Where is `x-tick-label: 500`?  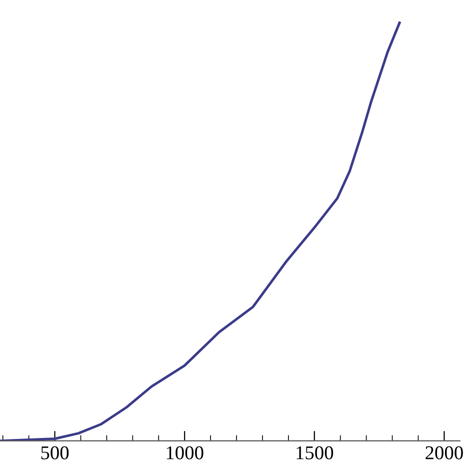
x-tick-label: 500 is located at coordinates (55, 453).